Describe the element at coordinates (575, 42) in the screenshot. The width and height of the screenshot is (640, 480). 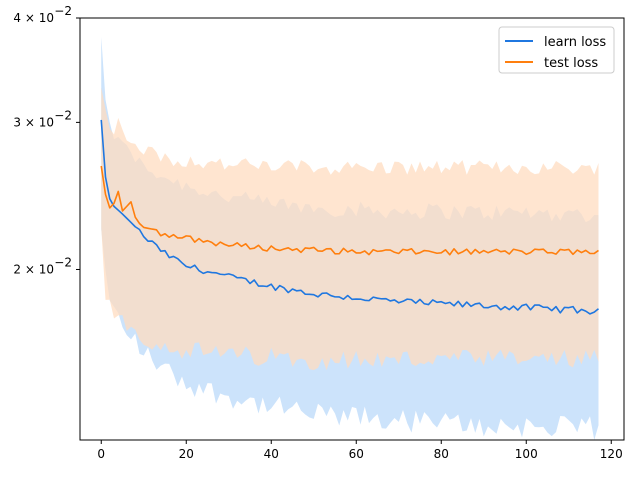
I see `legend-label: learn loss` at that location.